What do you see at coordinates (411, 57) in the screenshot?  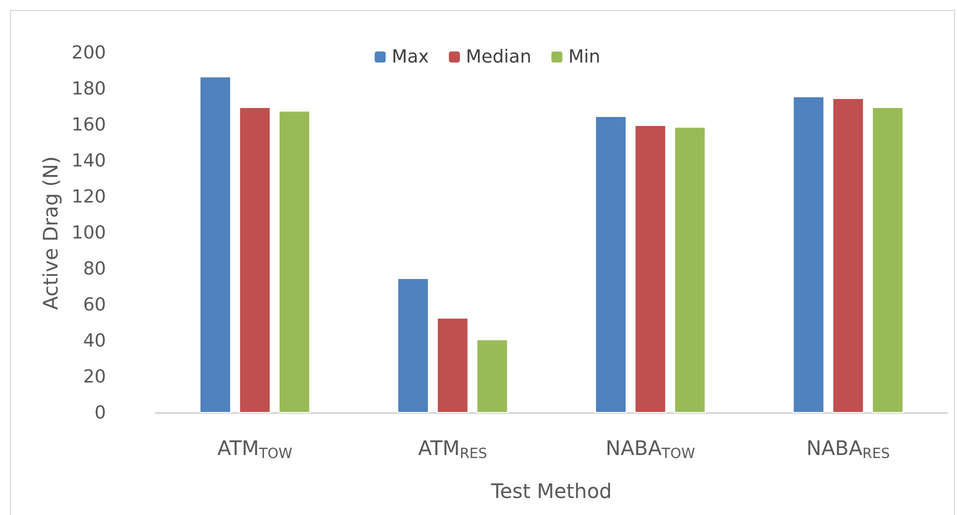 I see `legend-label: Max` at bounding box center [411, 57].